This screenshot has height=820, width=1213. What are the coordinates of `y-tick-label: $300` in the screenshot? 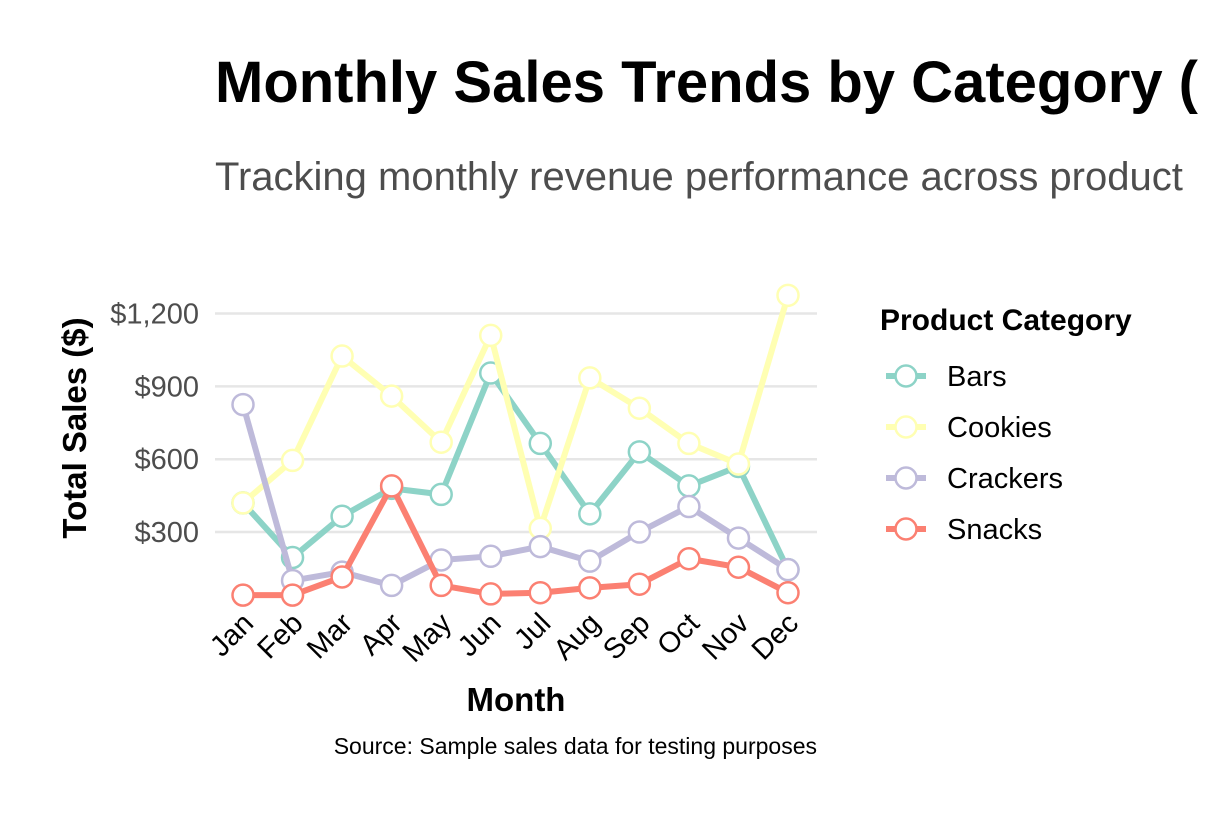 It's located at (166, 533).